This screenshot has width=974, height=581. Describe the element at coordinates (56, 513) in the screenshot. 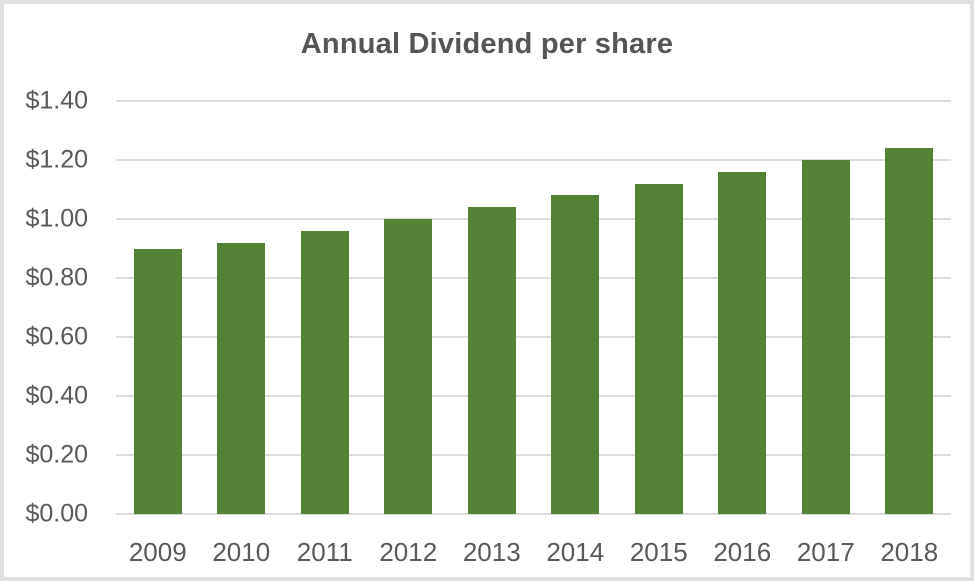

I see `y-tick-label: $0.00` at that location.